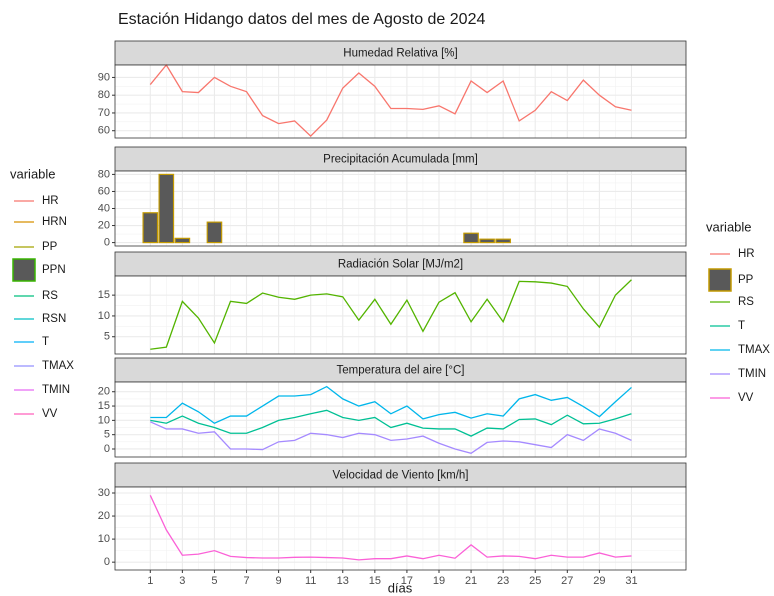 This screenshot has height=596, width=774. I want to click on x-tick-label: 25, so click(535, 581).